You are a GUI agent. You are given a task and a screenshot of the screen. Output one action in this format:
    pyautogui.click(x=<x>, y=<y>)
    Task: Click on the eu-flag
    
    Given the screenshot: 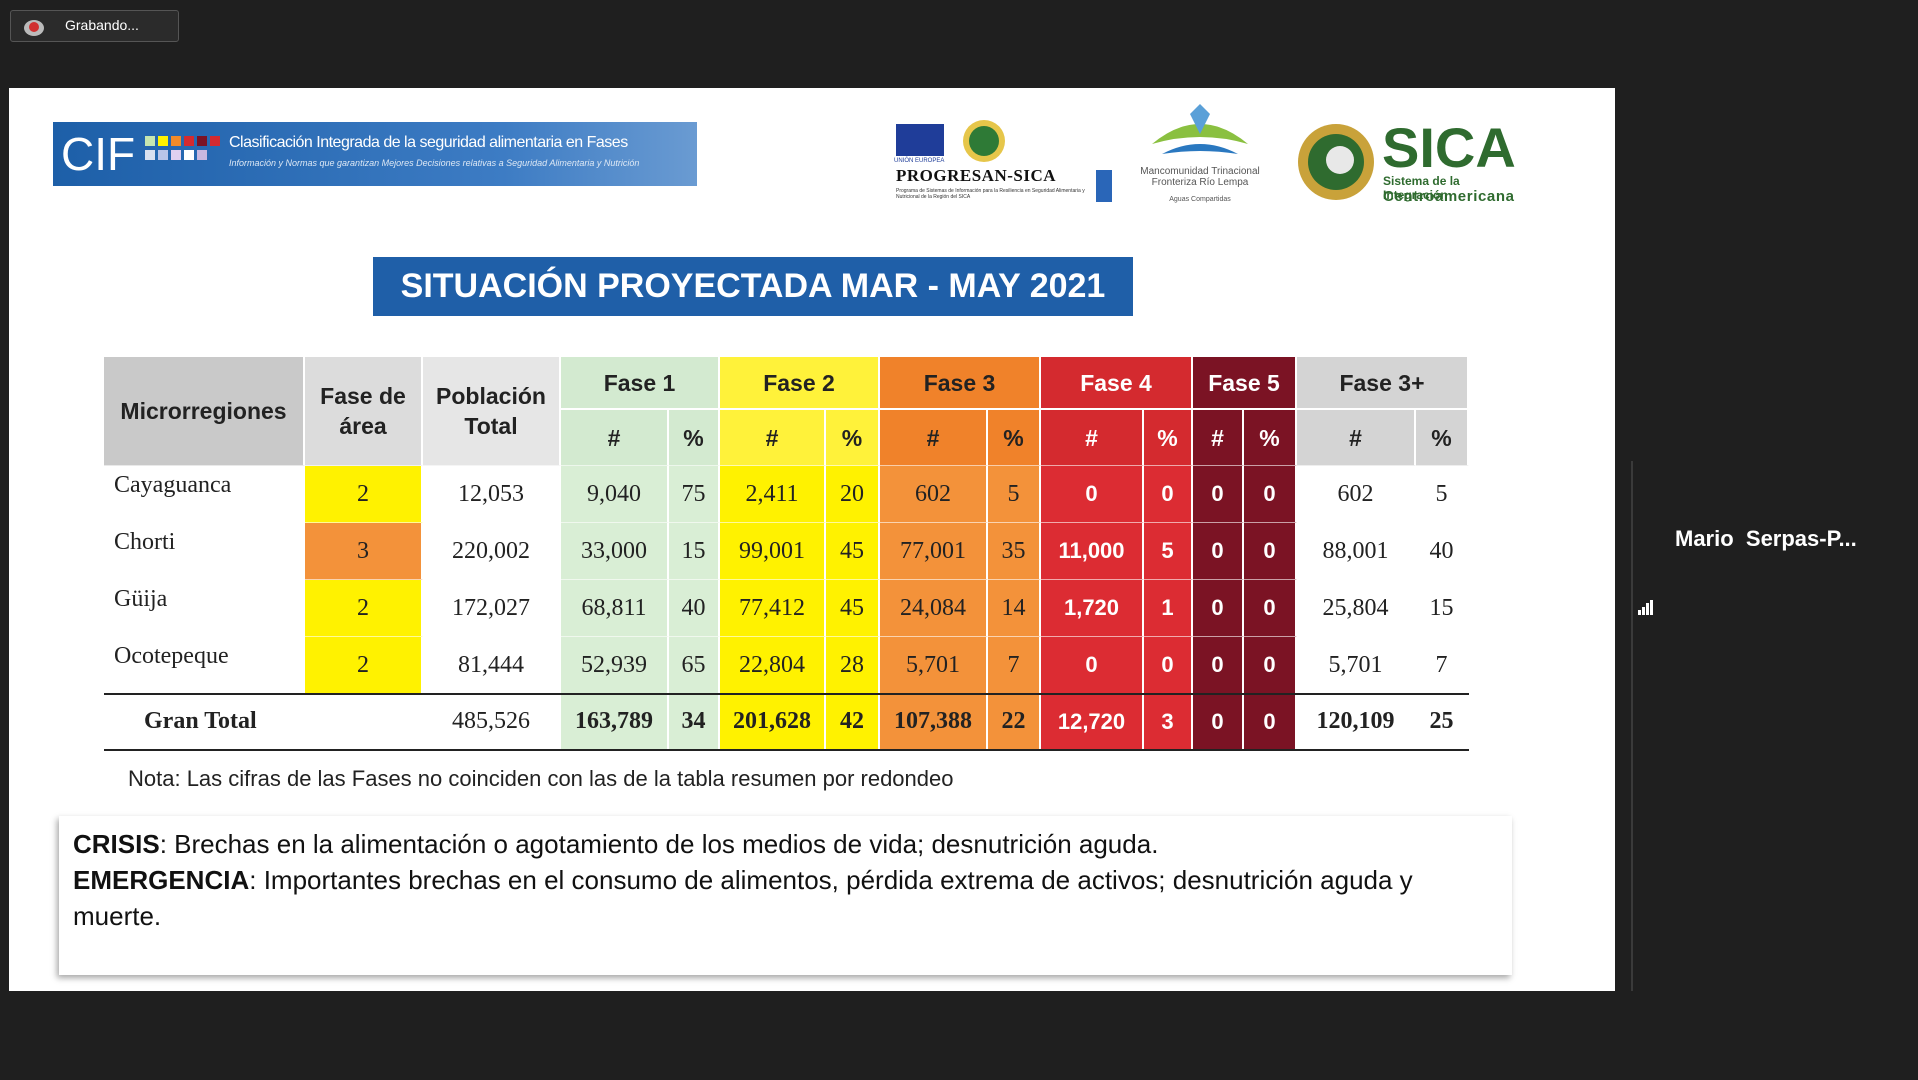 What is the action you would take?
    pyautogui.click(x=920, y=140)
    